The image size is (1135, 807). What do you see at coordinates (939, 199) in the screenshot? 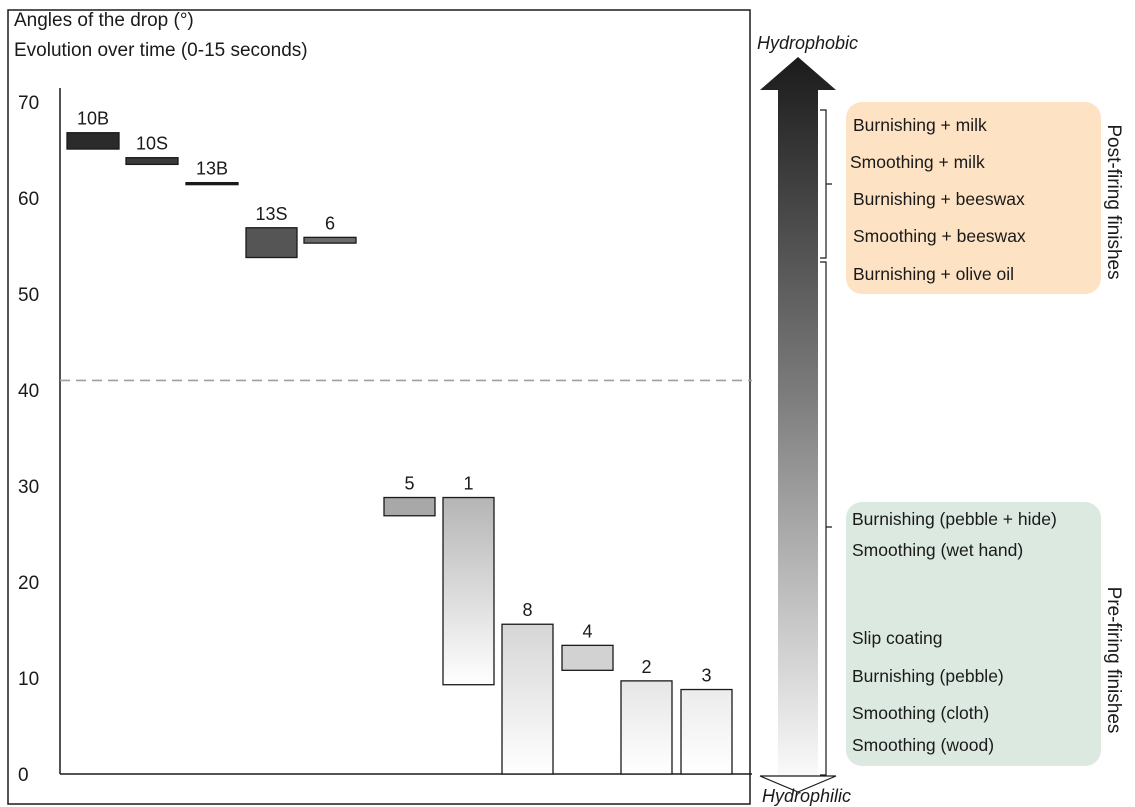
I see `legend-item-burnishing-beeswax: Burnishing + beeswax` at bounding box center [939, 199].